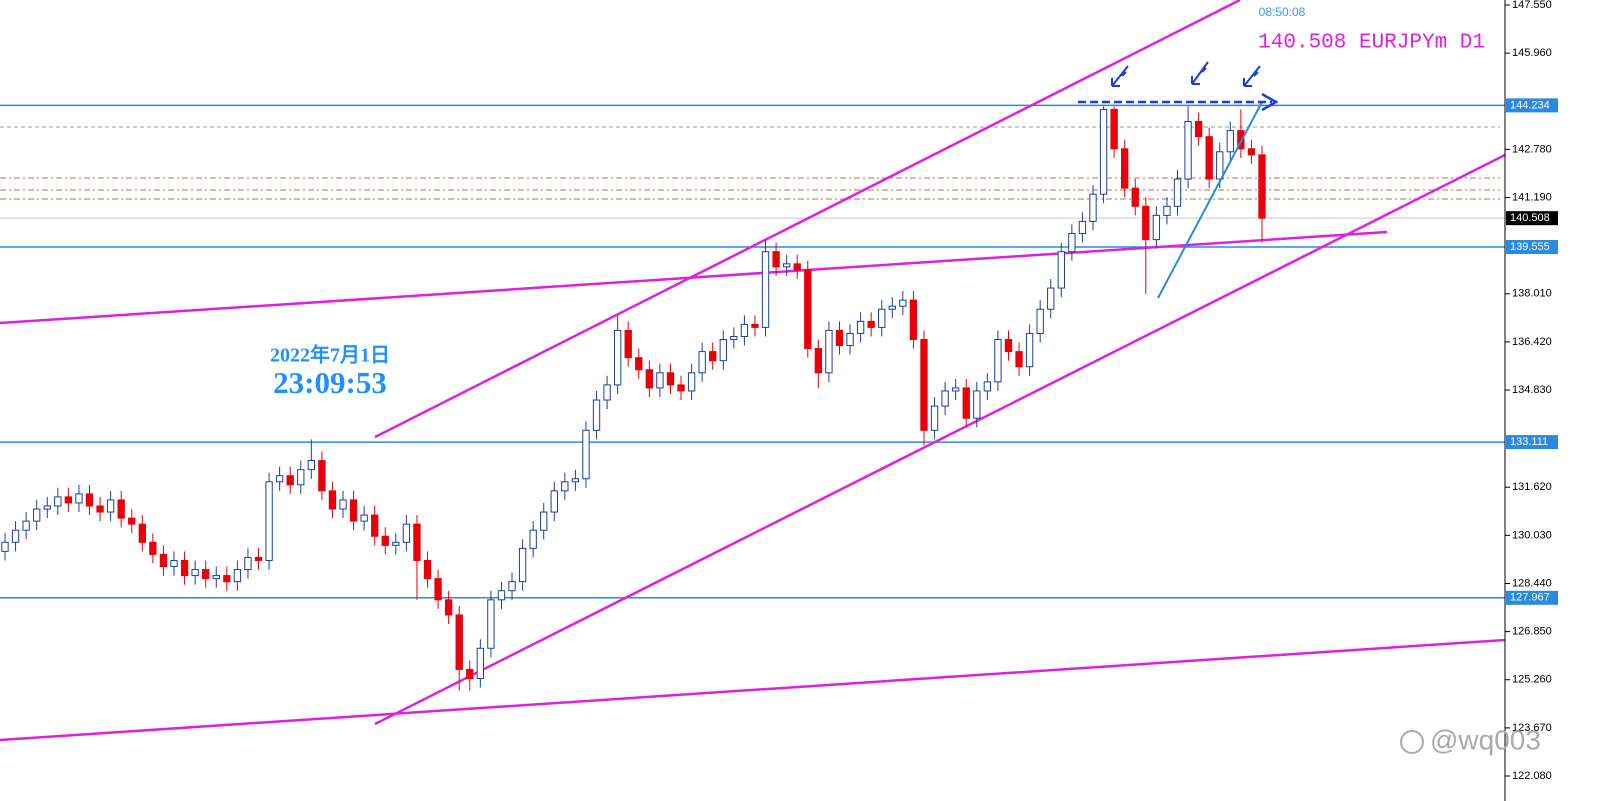 This screenshot has width=1598, height=801. What do you see at coordinates (1485, 739) in the screenshot?
I see `watermark: @wq003` at bounding box center [1485, 739].